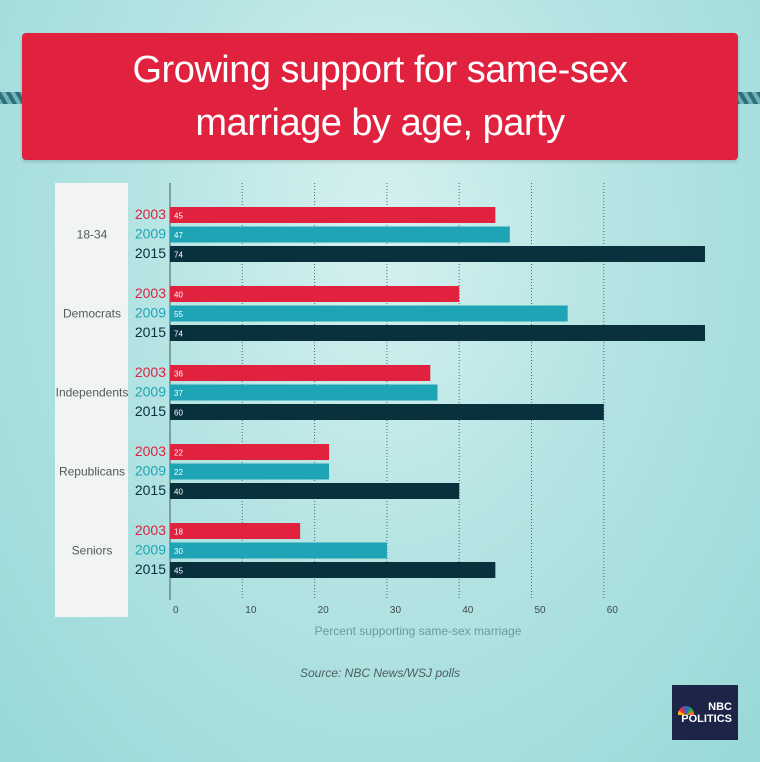  What do you see at coordinates (92, 393) in the screenshot?
I see `category-label: Independents` at bounding box center [92, 393].